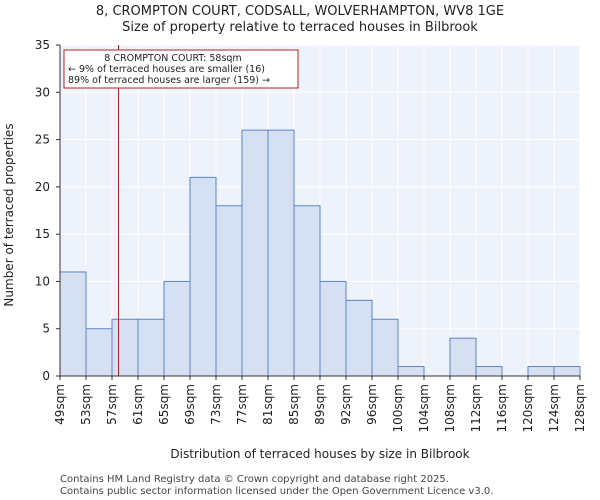 Image resolution: width=600 pixels, height=500 pixels. What do you see at coordinates (47, 210) in the screenshot?
I see `y-axis-ticks: 0 5 10 15 20 25 30 35` at bounding box center [47, 210].